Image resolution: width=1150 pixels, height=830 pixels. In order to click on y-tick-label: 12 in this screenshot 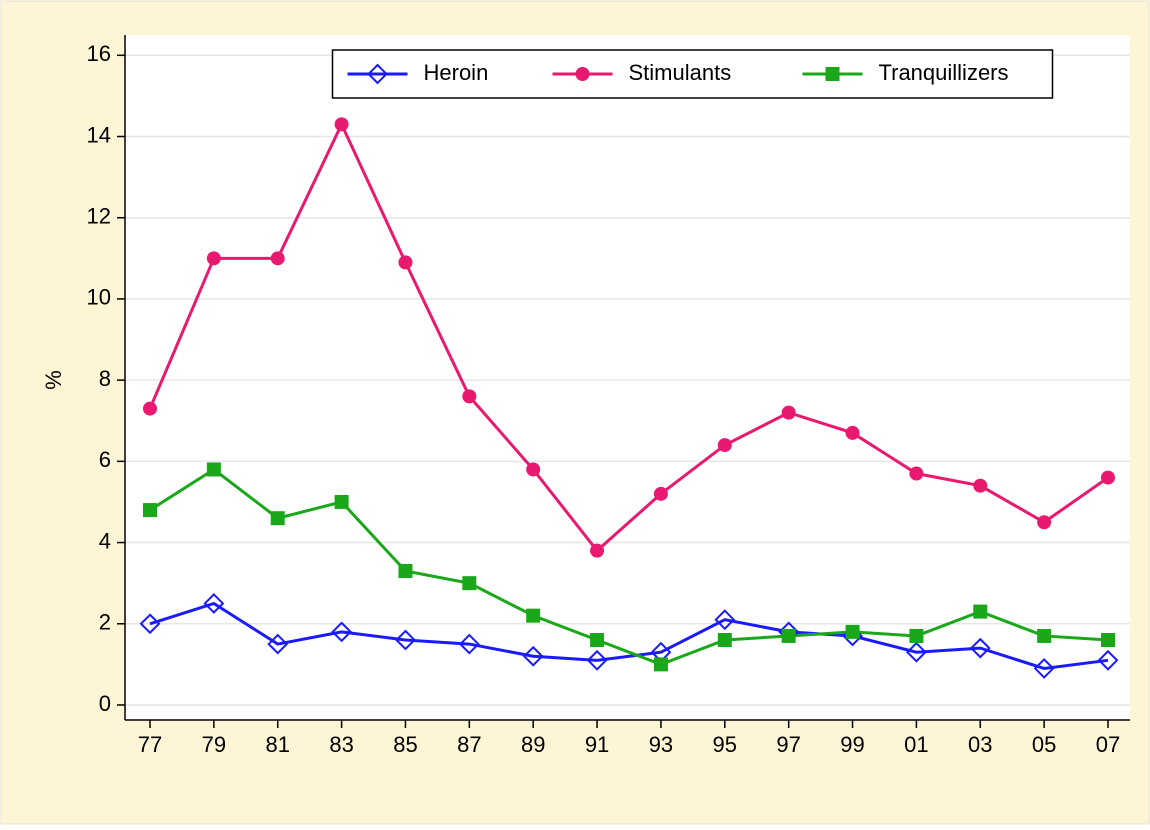, I will do `click(99, 216)`.